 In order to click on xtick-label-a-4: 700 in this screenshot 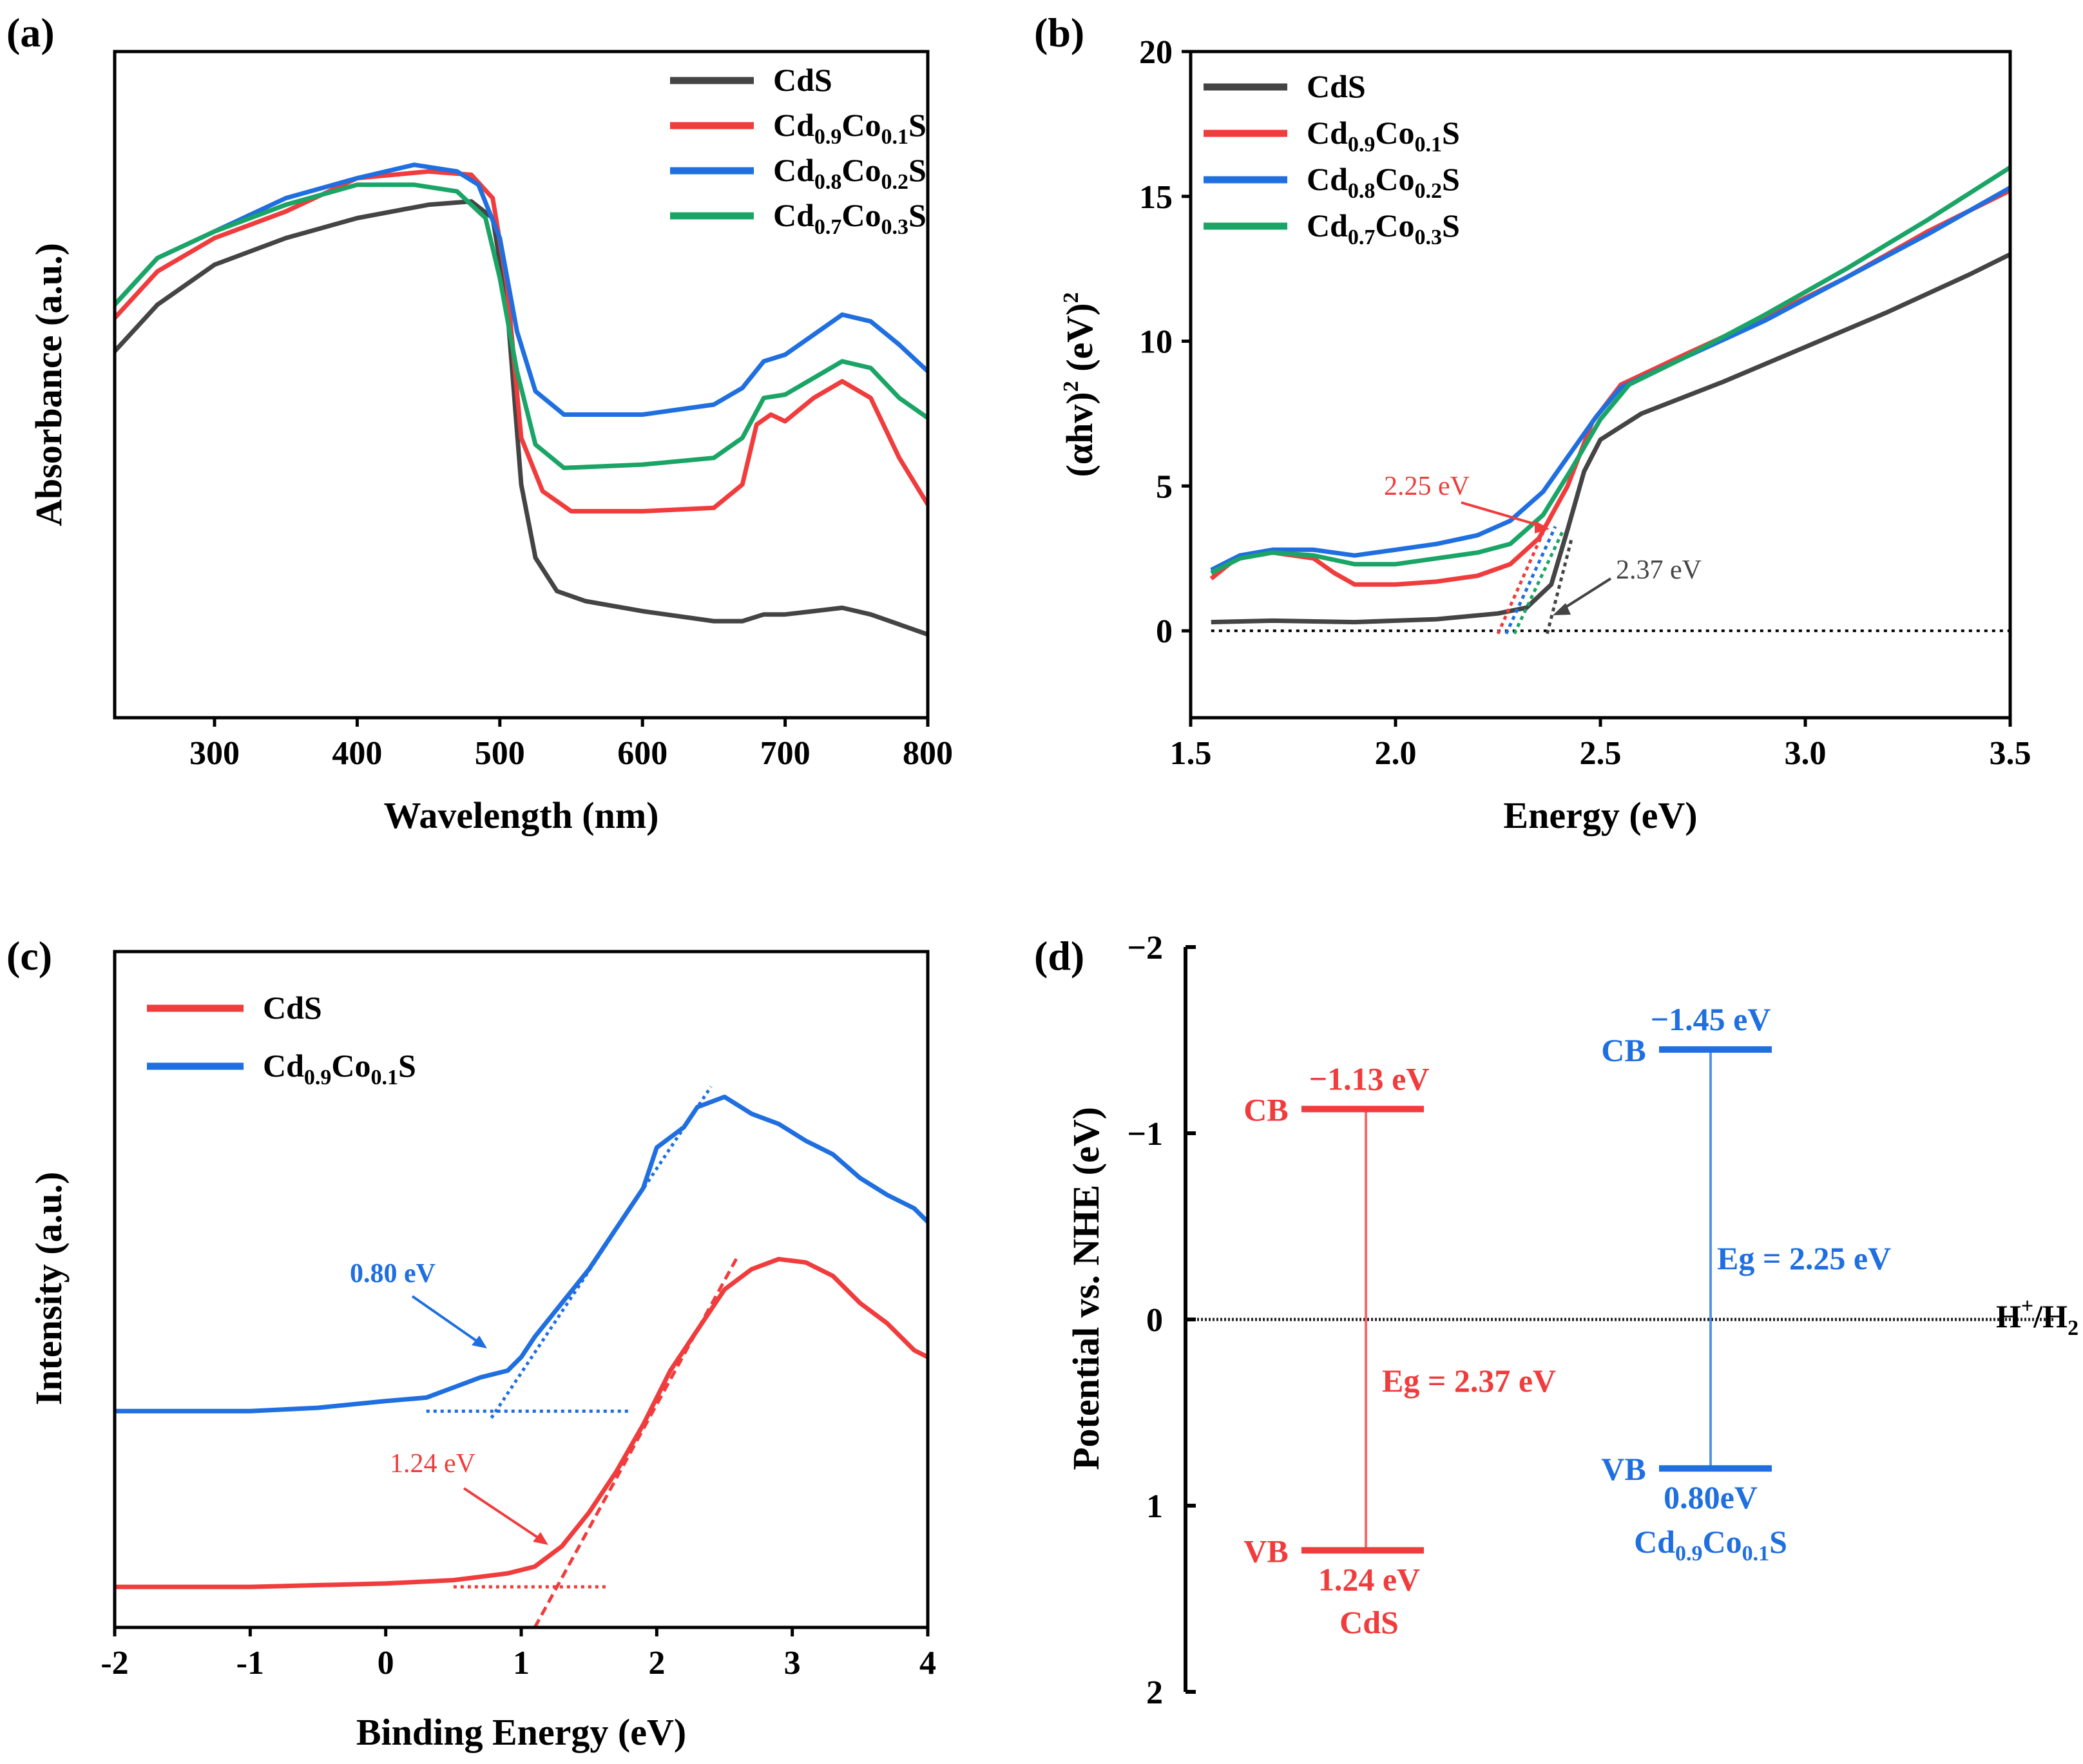, I will do `click(785, 753)`.